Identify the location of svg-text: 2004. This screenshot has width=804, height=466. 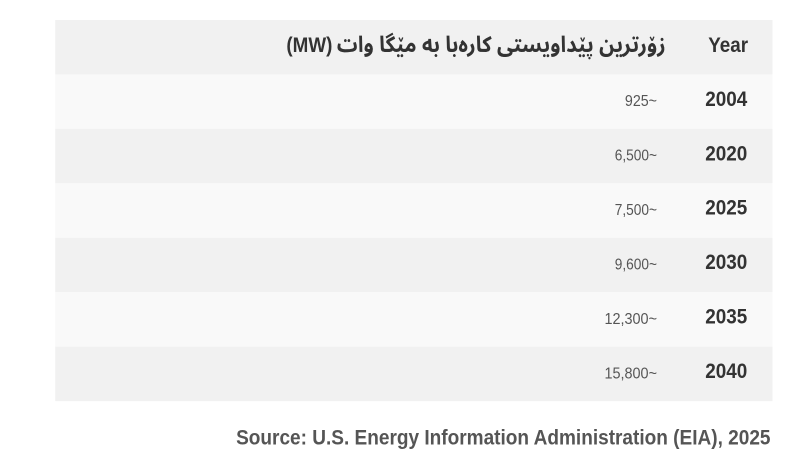
(726, 99).